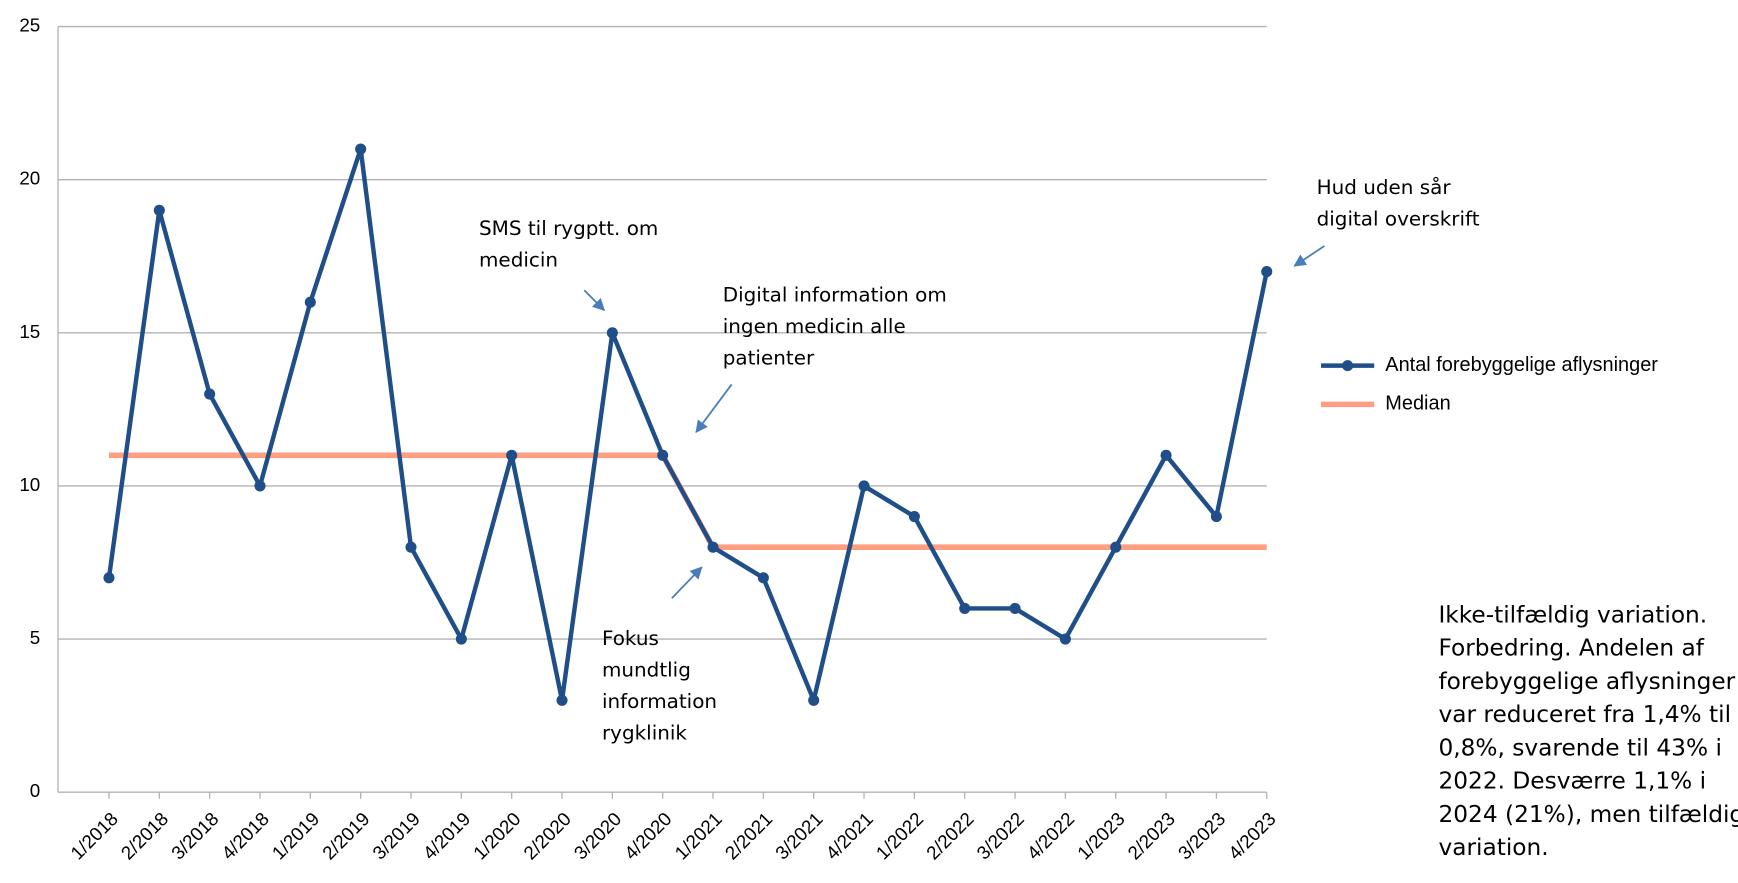  I want to click on x-tick-label: 1/2018, so click(94, 836).